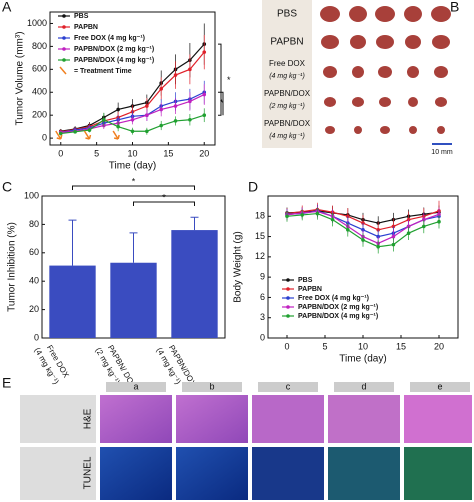 This screenshot has width=474, height=502. I want to click on panel-label: C, so click(7, 187).